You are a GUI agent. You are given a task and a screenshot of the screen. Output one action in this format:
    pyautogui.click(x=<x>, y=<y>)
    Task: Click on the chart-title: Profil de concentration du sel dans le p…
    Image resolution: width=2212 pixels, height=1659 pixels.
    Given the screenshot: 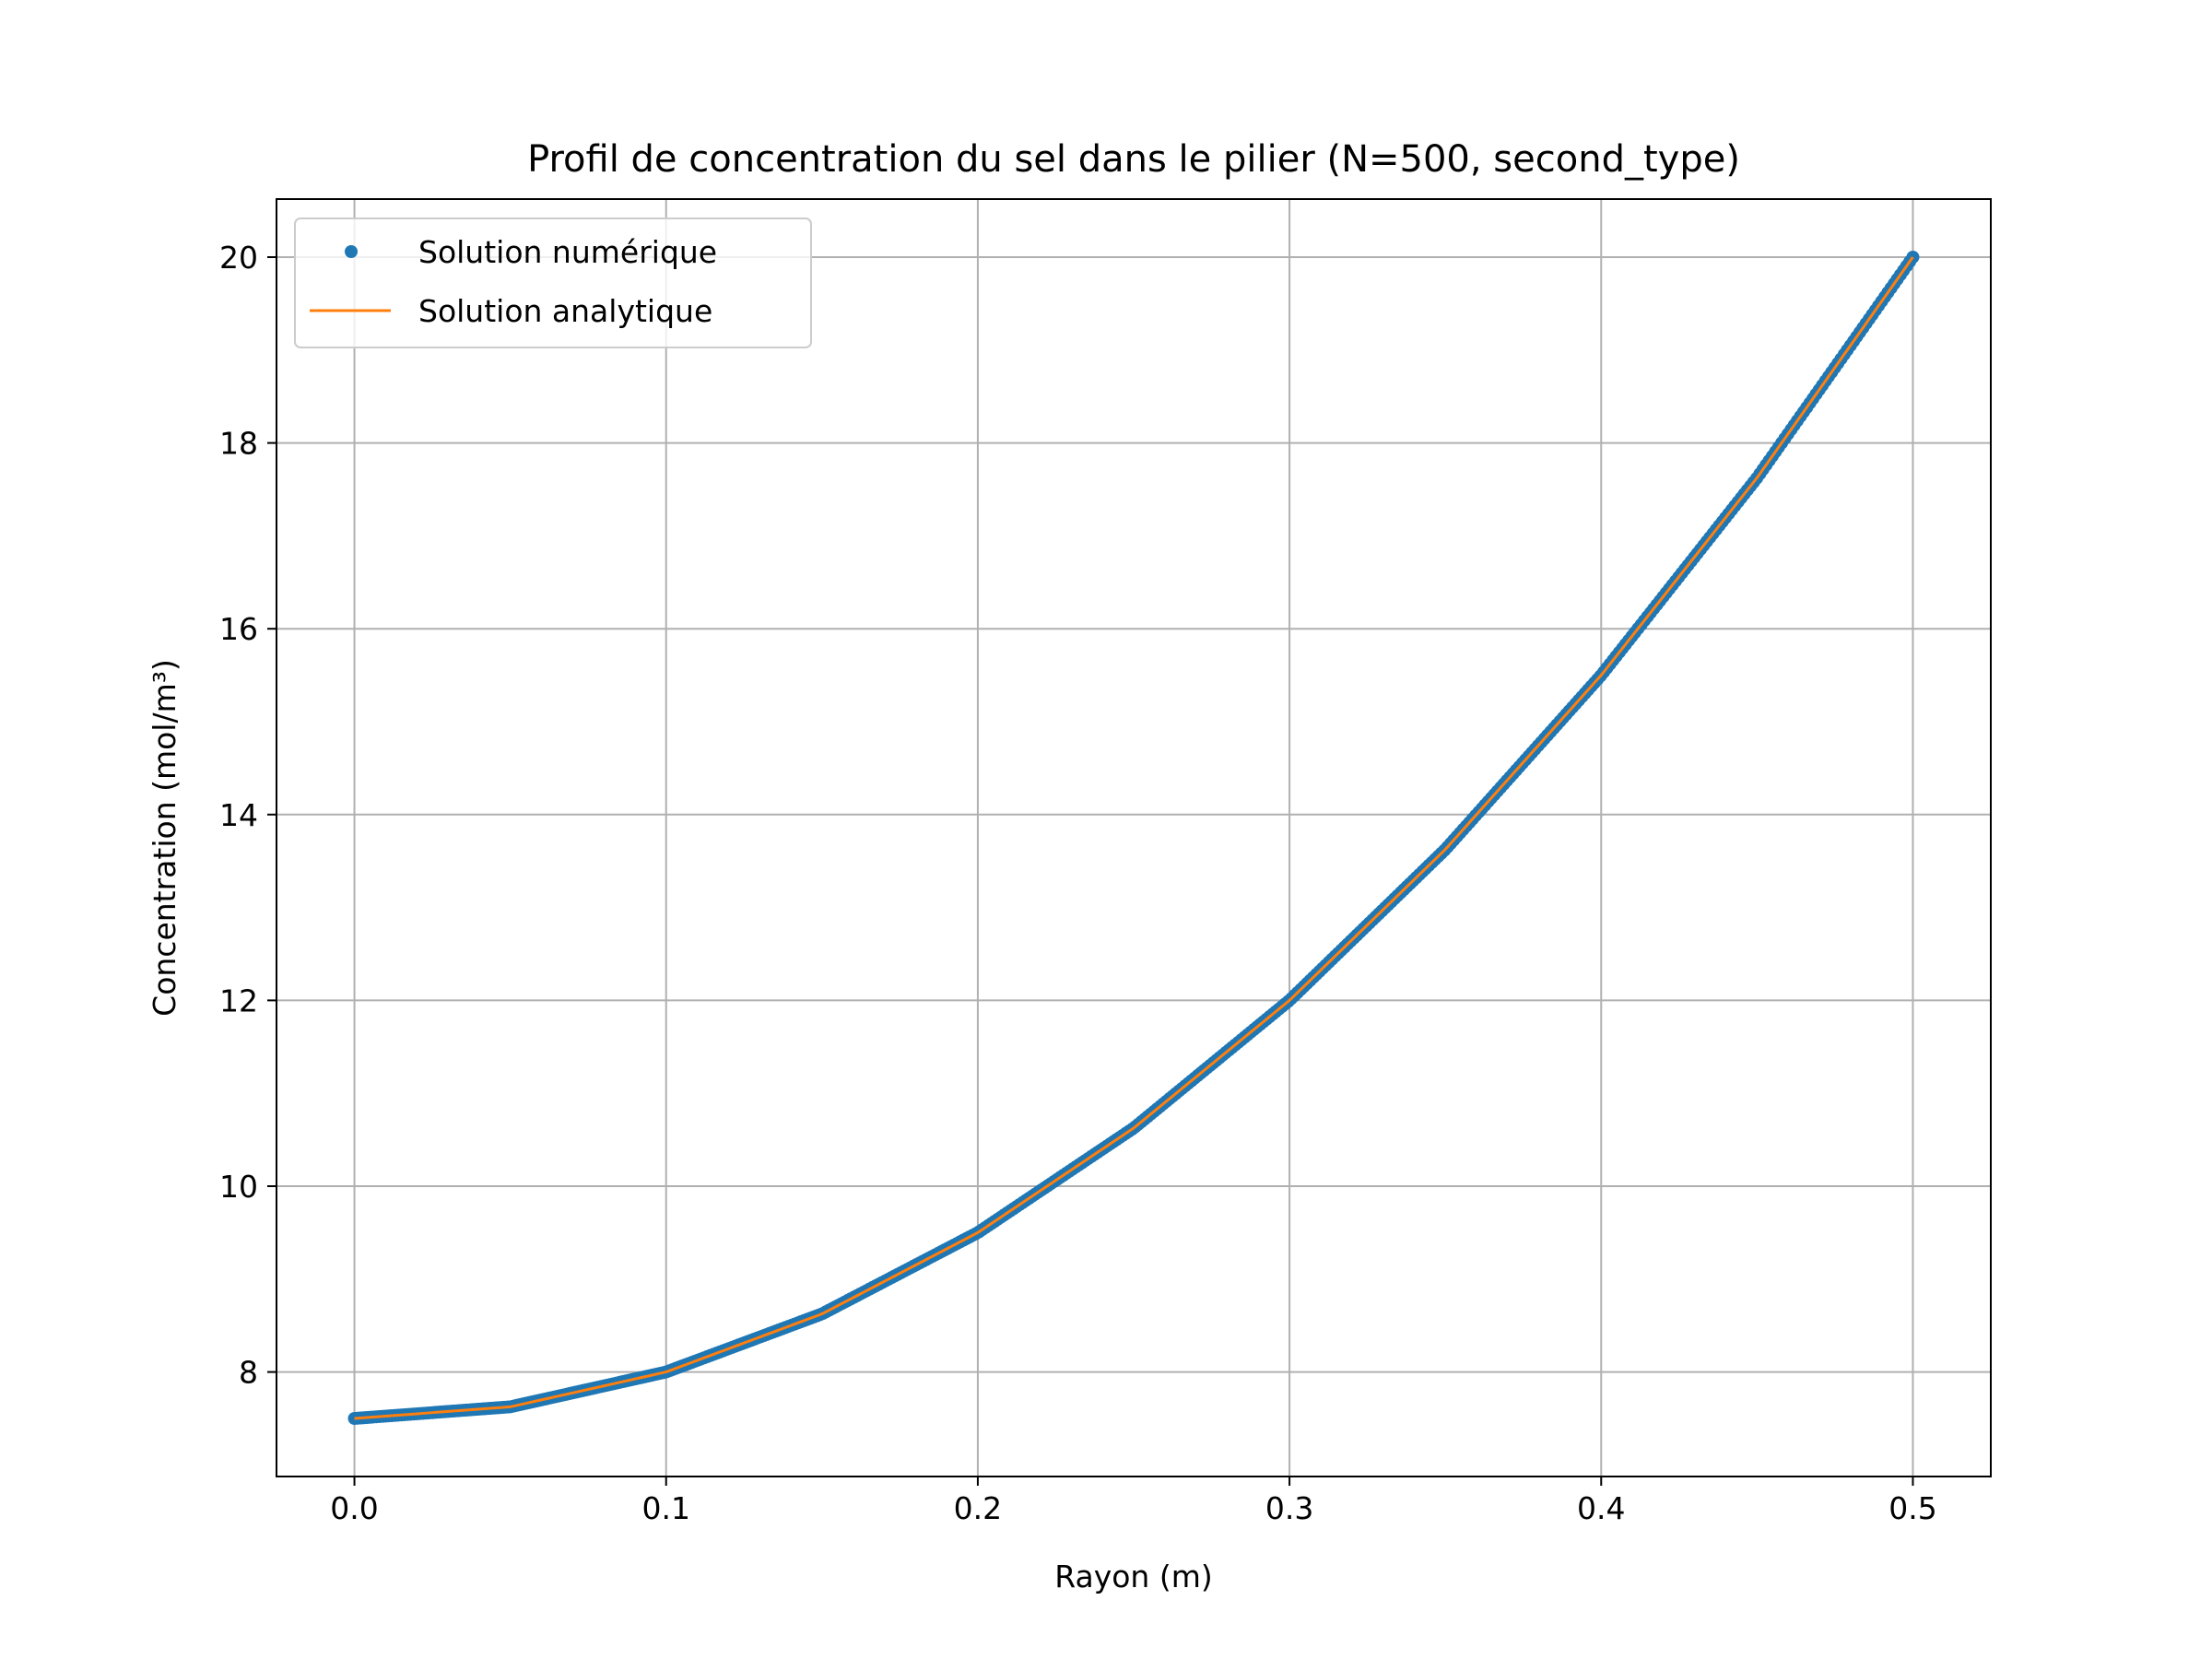 What is the action you would take?
    pyautogui.click(x=1133, y=159)
    